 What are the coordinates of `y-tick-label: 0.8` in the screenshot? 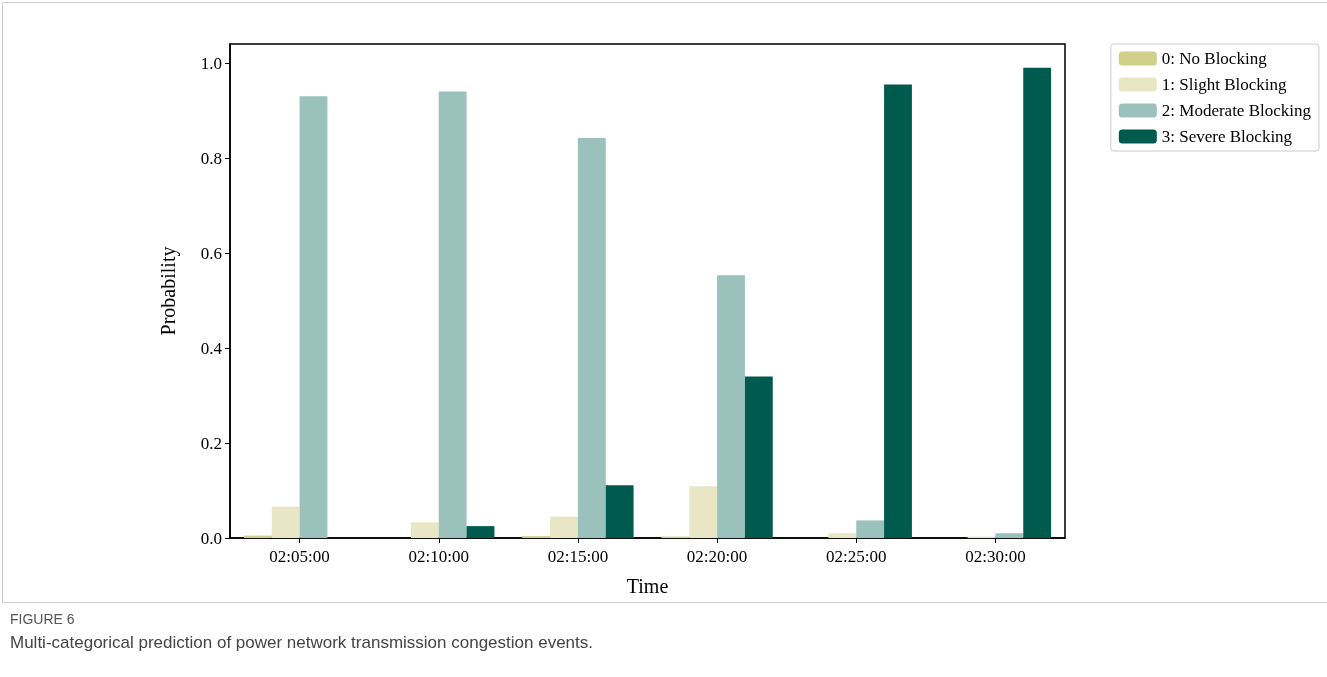 It's located at (211, 158).